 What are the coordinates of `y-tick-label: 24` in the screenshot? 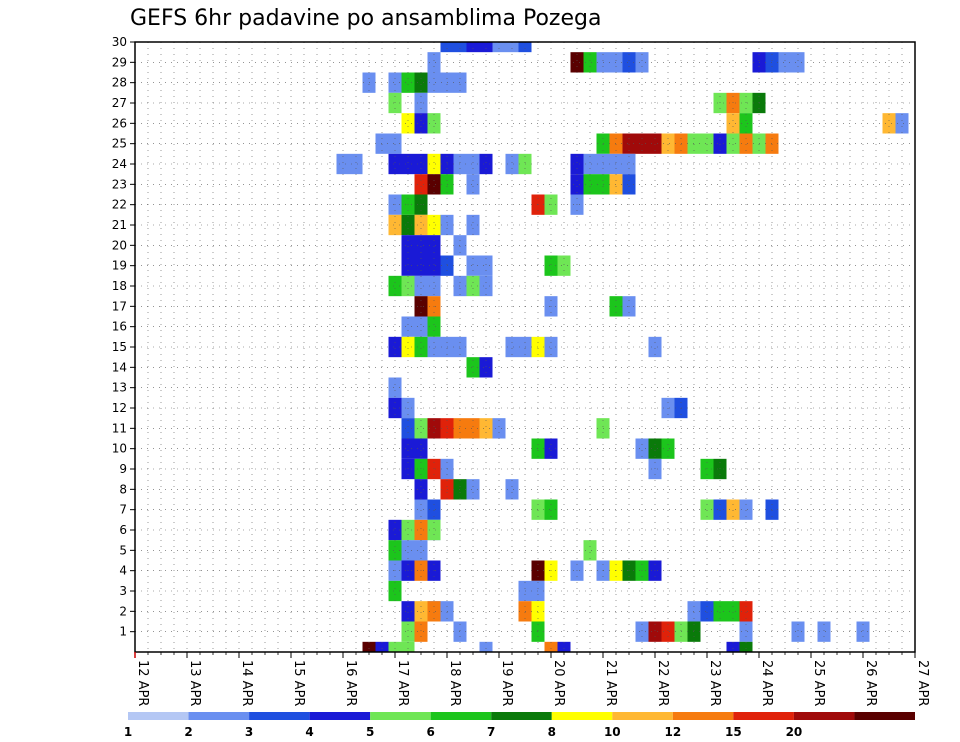 It's located at (119, 164).